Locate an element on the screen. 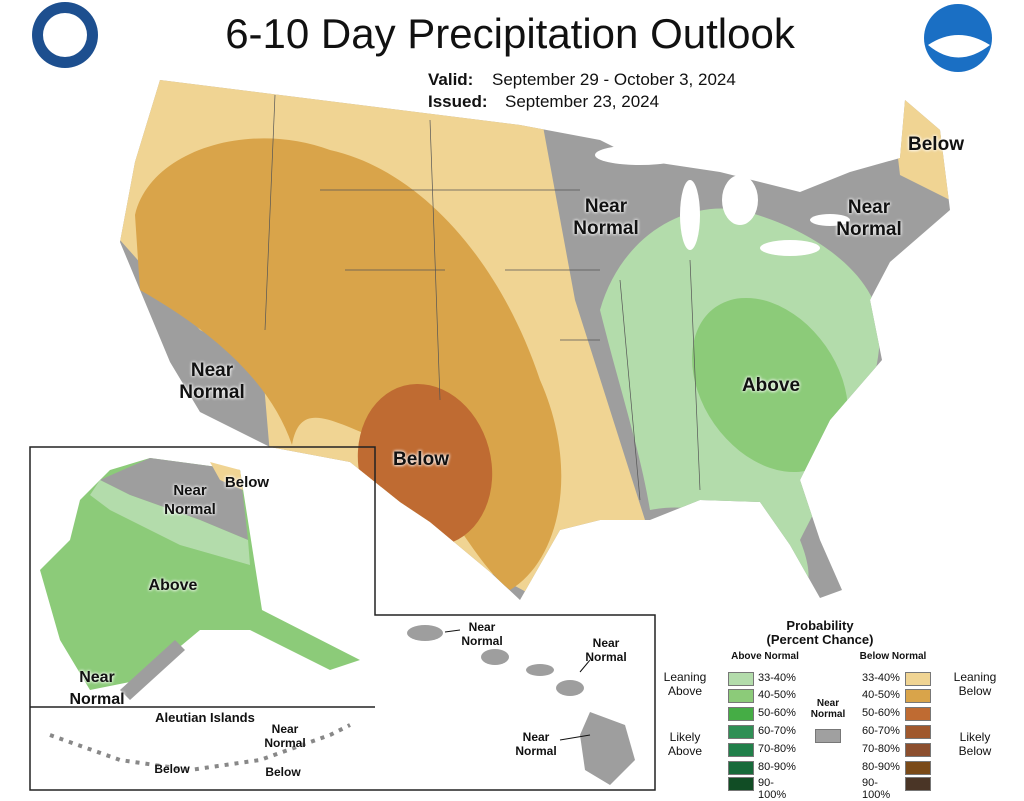  legend-subtitle: (Percent Chance) is located at coordinates (820, 639).